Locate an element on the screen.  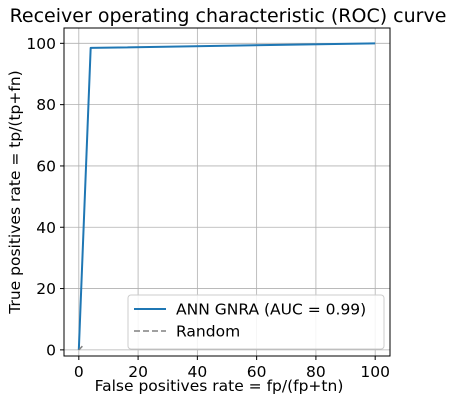
y-tick-label: 0 is located at coordinates (51, 350).